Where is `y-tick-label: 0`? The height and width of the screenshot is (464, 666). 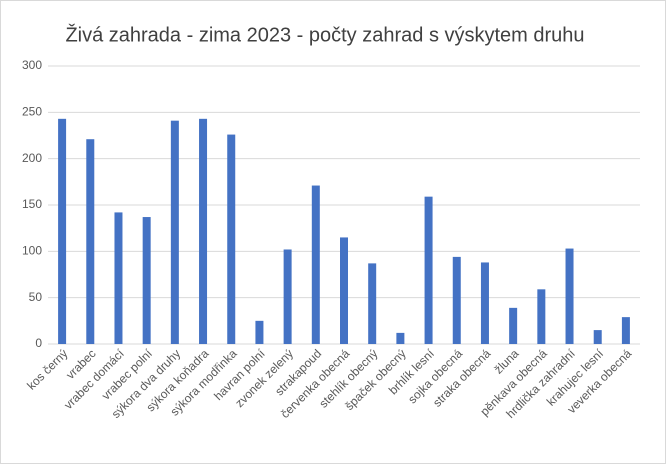 y-tick-label: 0 is located at coordinates (38, 343).